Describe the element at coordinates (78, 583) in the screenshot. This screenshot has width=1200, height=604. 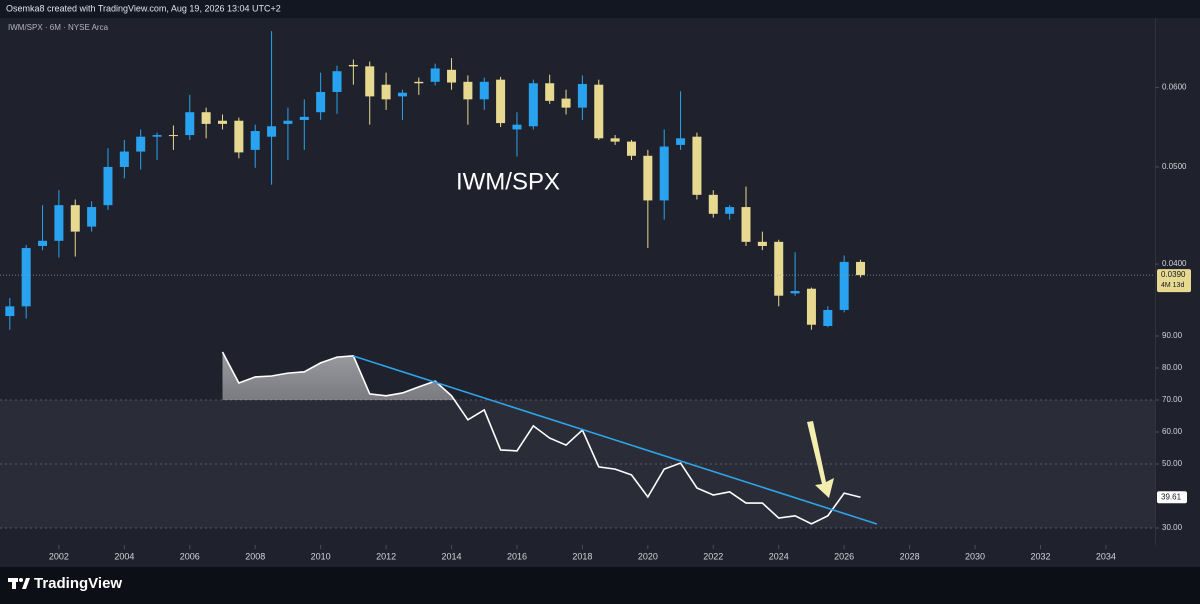
I see `brand: TradingView` at that location.